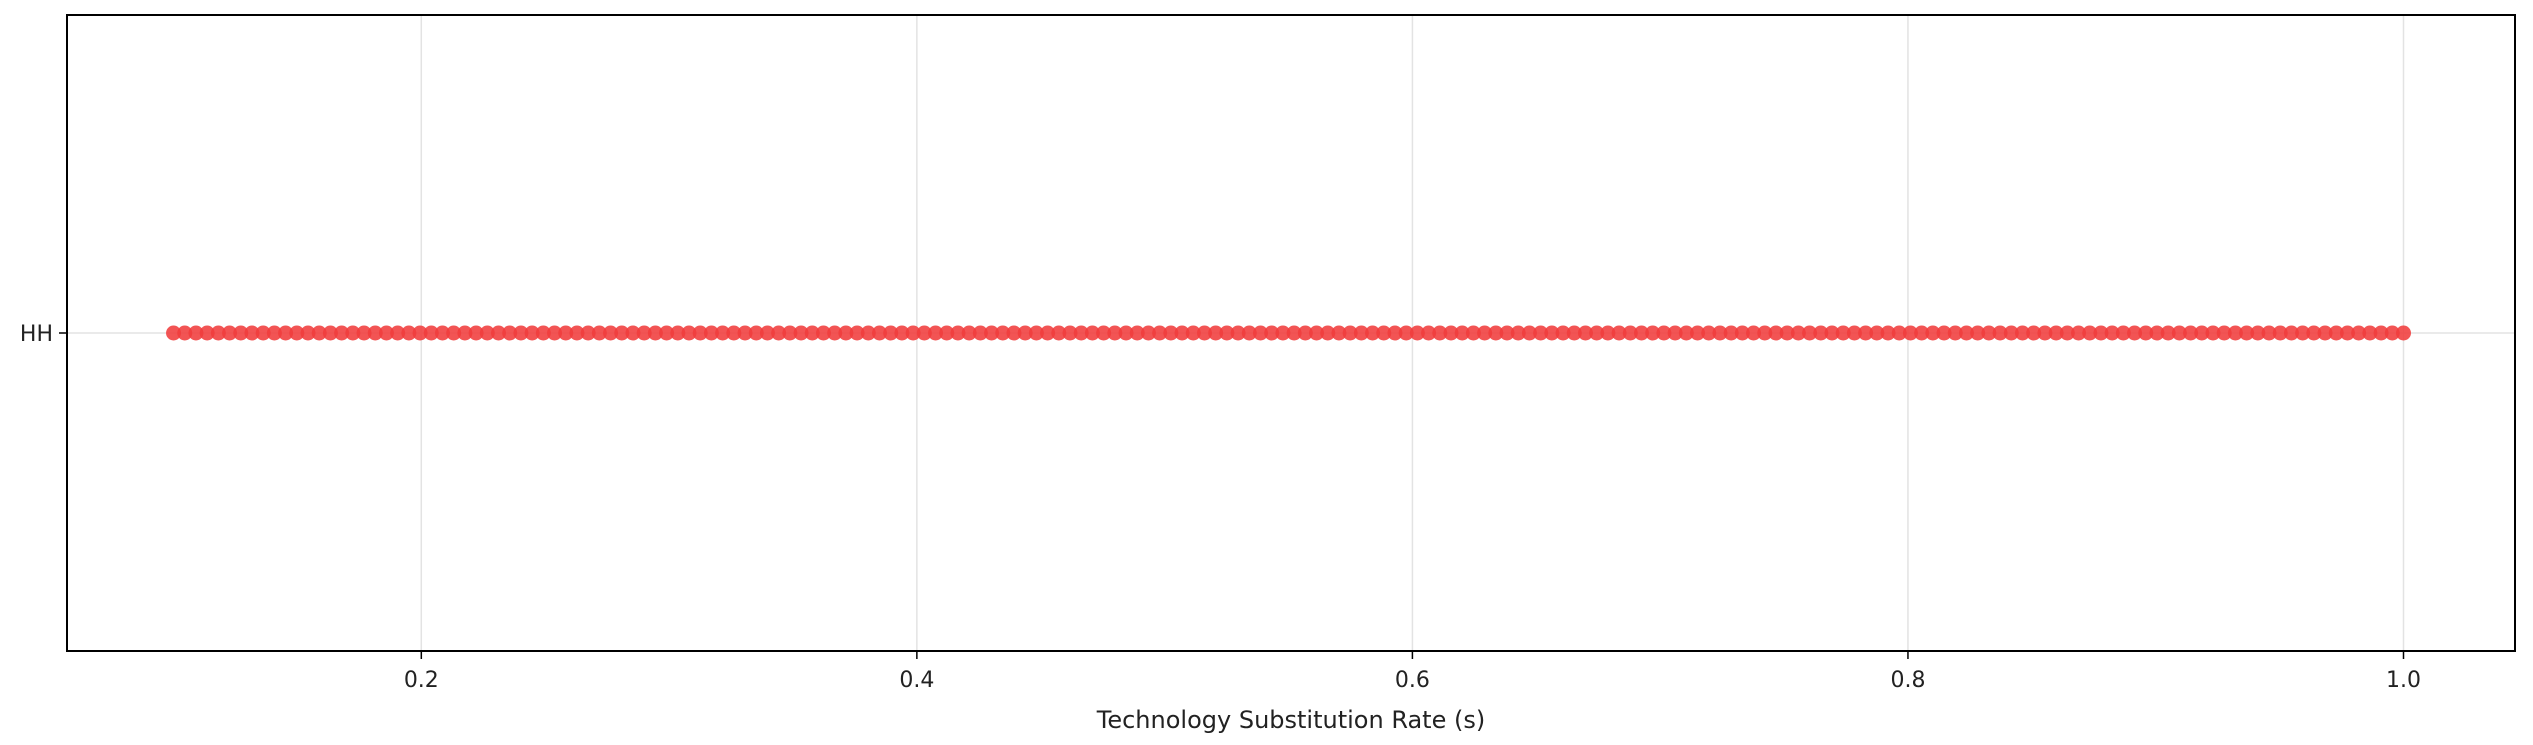  I want to click on y-axis-ticks: HH, so click(43, 334).